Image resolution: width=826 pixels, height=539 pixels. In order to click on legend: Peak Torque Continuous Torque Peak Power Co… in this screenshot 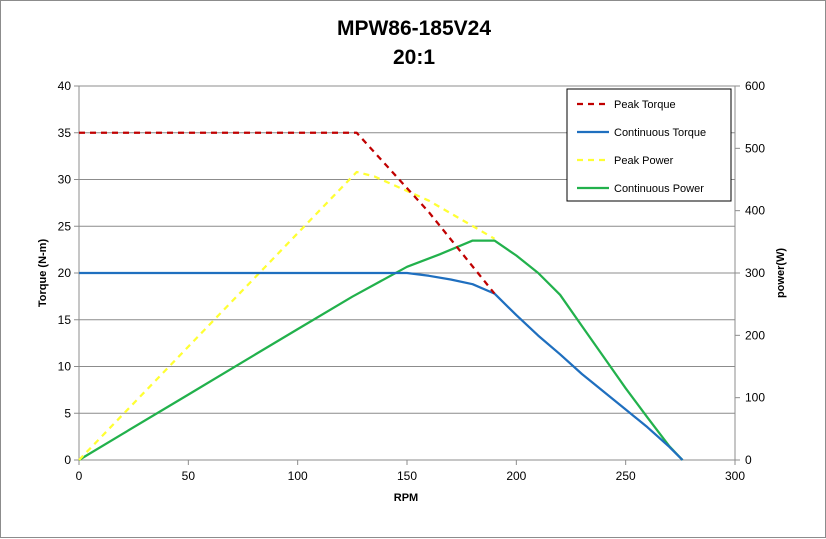, I will do `click(649, 145)`.